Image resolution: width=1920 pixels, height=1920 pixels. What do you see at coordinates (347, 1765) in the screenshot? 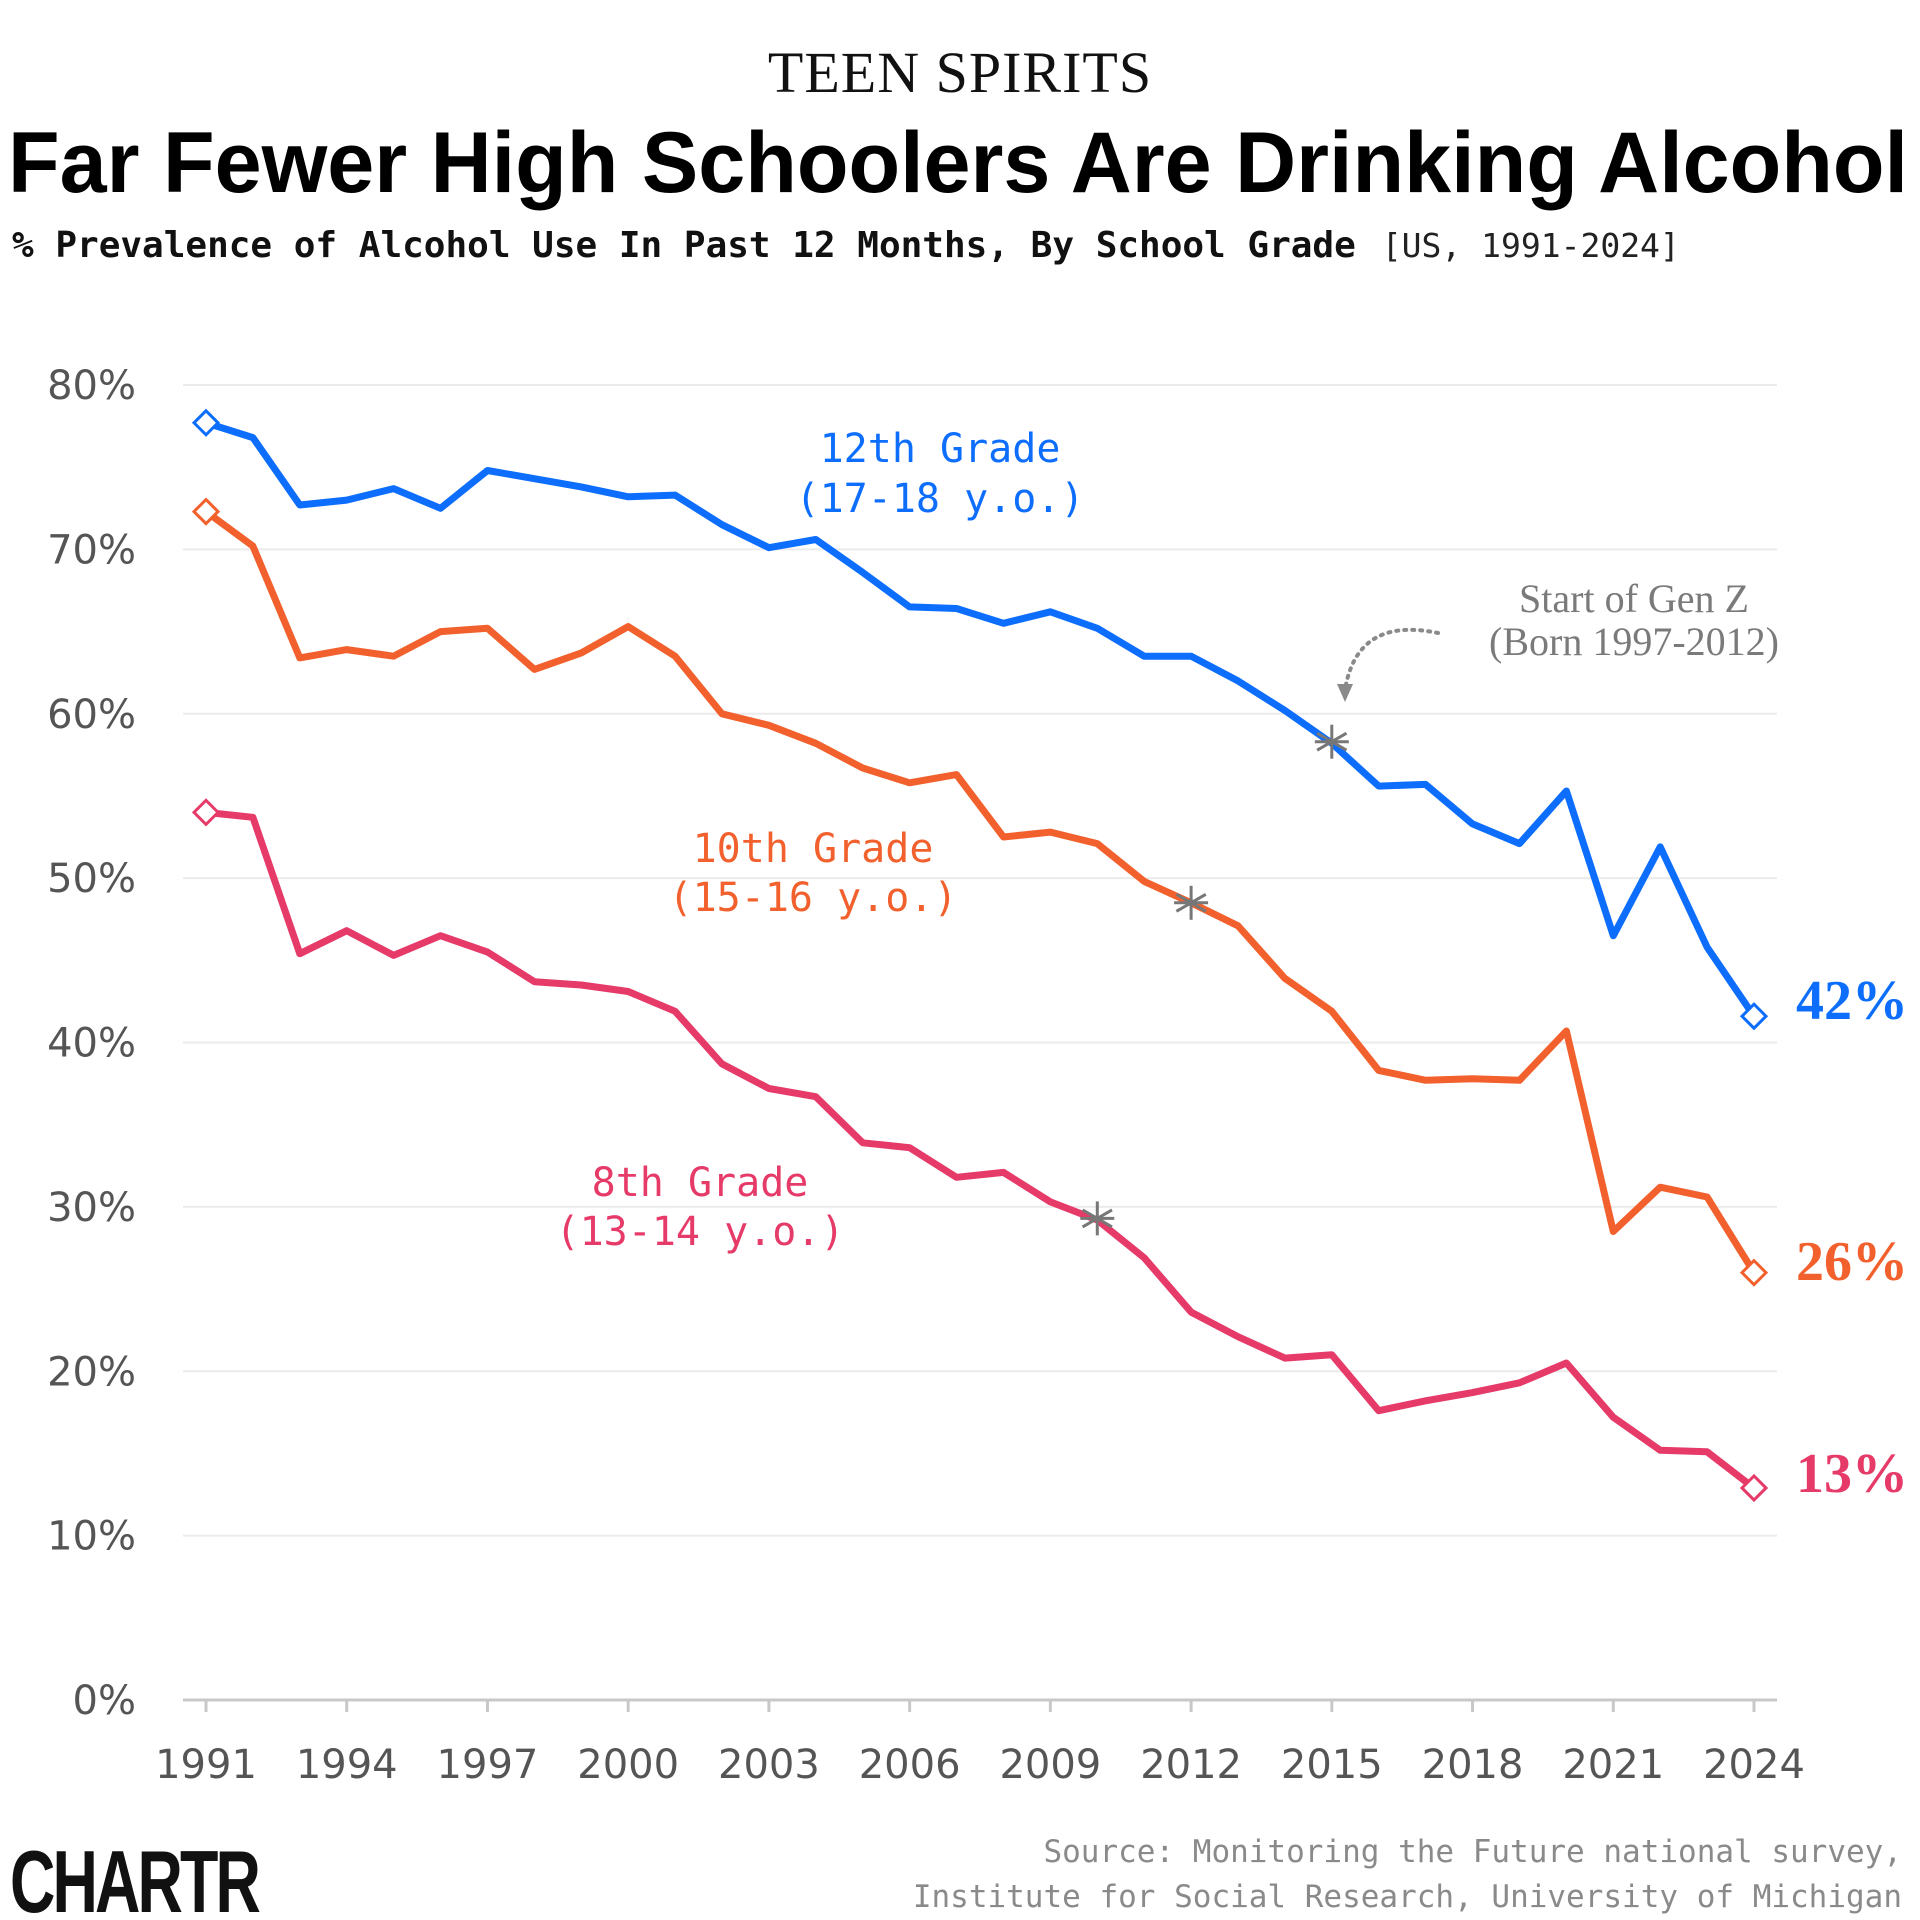
I see `x-tick-label: 1994` at bounding box center [347, 1765].